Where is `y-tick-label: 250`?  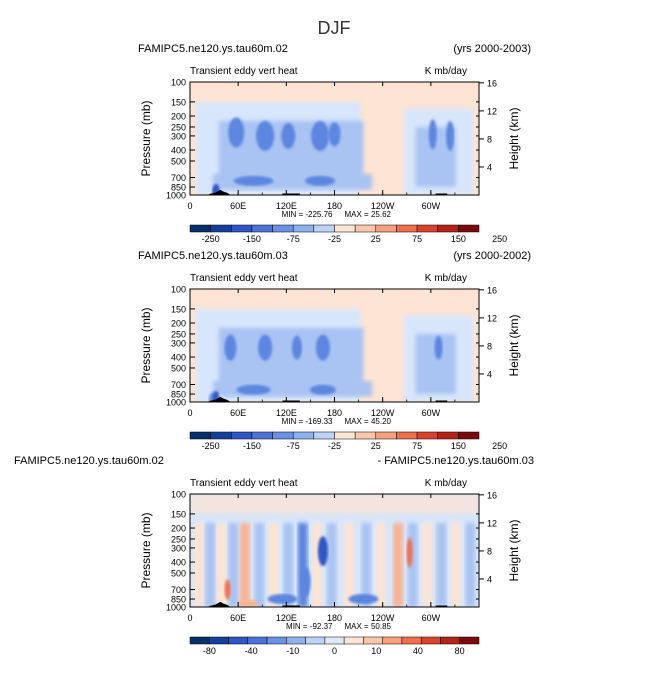 y-tick-label: 250 is located at coordinates (178, 127).